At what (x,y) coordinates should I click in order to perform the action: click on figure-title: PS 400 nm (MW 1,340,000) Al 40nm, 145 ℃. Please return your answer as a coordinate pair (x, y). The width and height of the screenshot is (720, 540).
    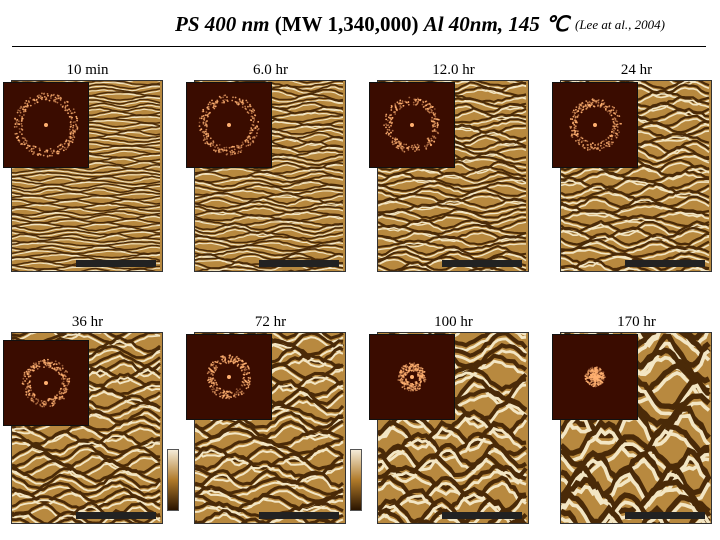
    Looking at the image, I should click on (372, 24).